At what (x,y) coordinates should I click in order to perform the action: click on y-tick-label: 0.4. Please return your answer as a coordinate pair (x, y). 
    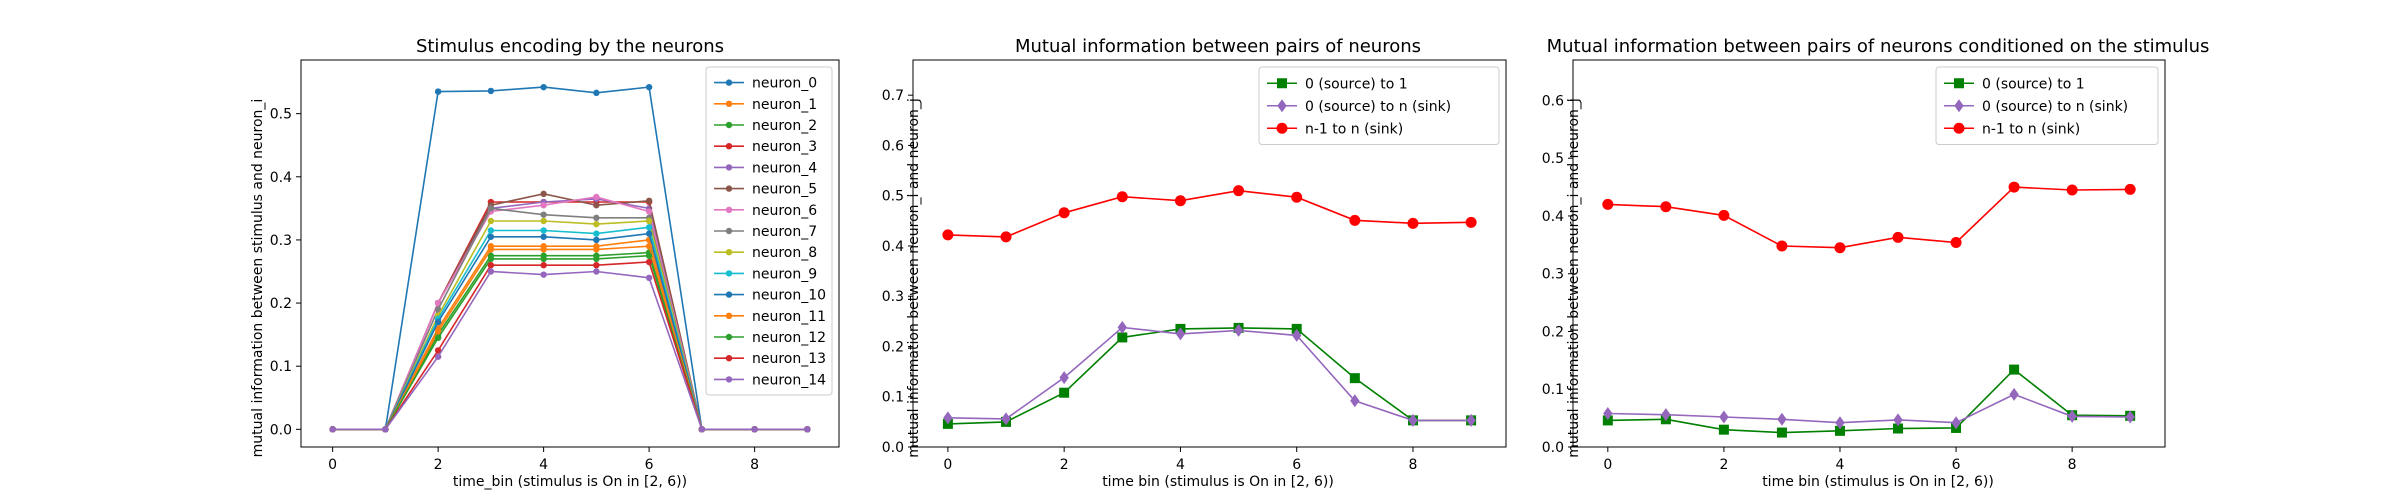
    Looking at the image, I should click on (1553, 217).